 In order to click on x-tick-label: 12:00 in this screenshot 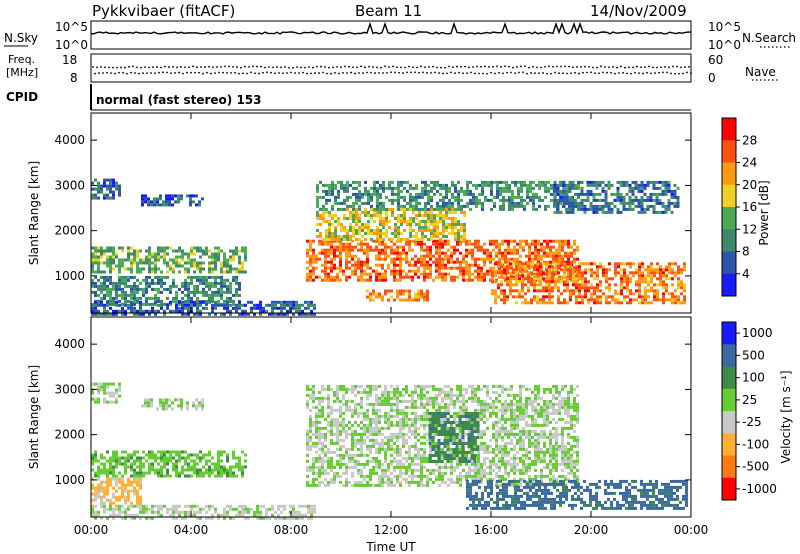, I will do `click(391, 530)`.